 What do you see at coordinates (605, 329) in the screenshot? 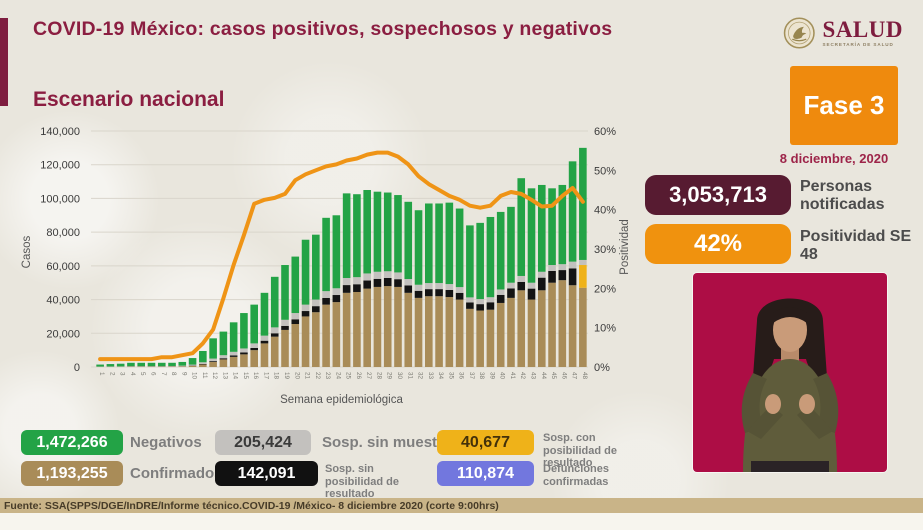
I see `svg-text: 10%` at bounding box center [605, 329].